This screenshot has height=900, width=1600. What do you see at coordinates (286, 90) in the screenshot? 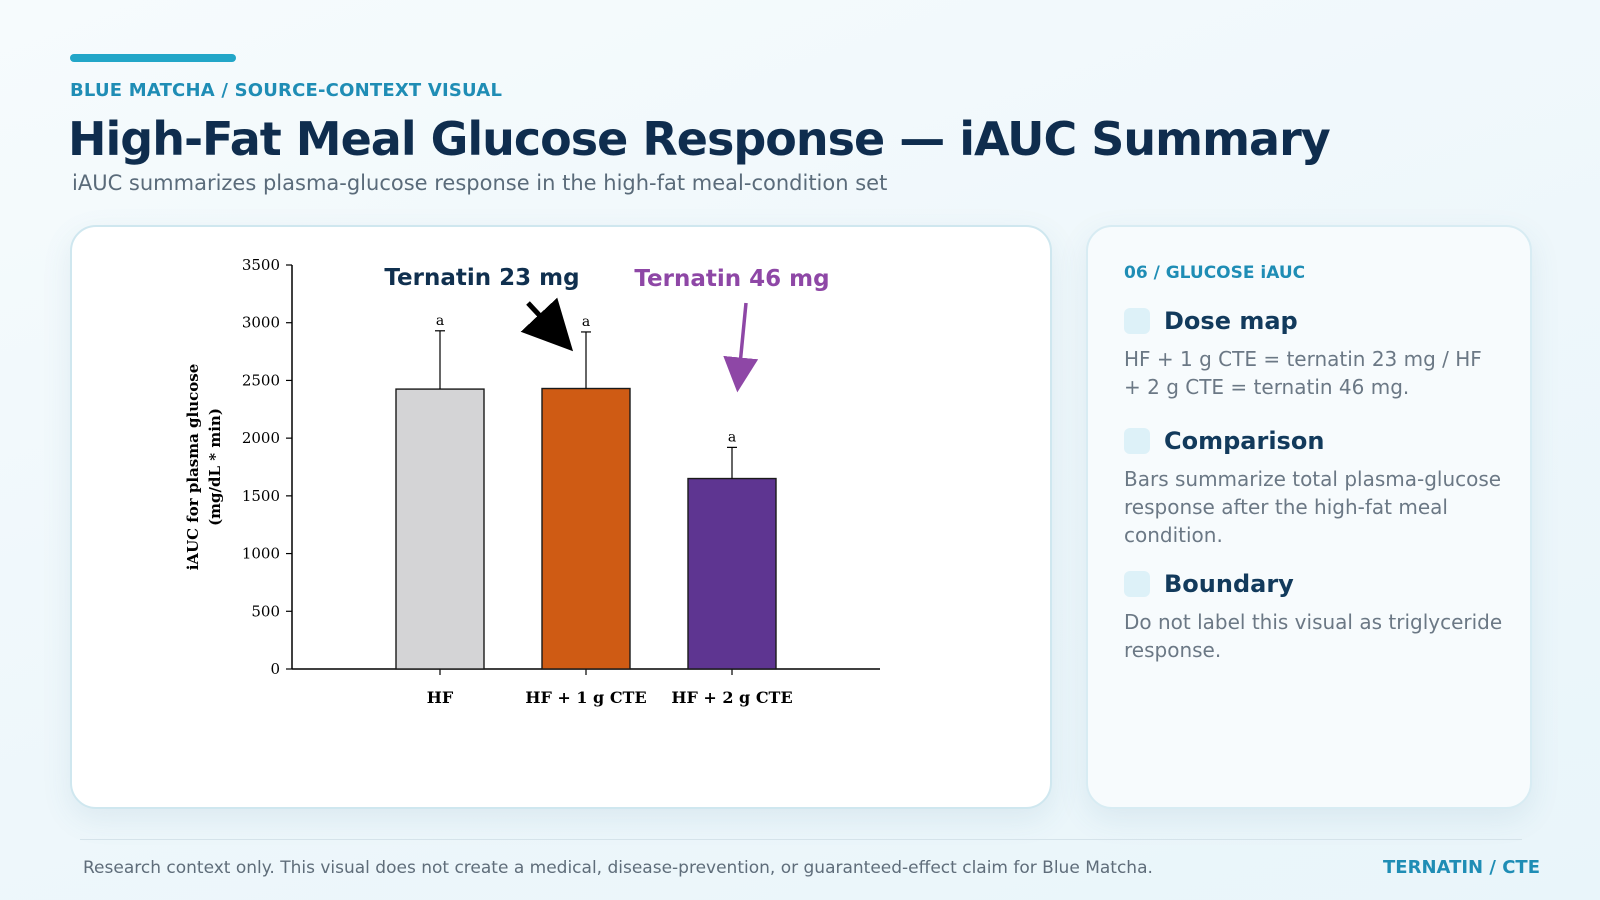
I see `section-kicker: BLUE MATCHA / SOURCE-CONTEXT VISUAL` at bounding box center [286, 90].